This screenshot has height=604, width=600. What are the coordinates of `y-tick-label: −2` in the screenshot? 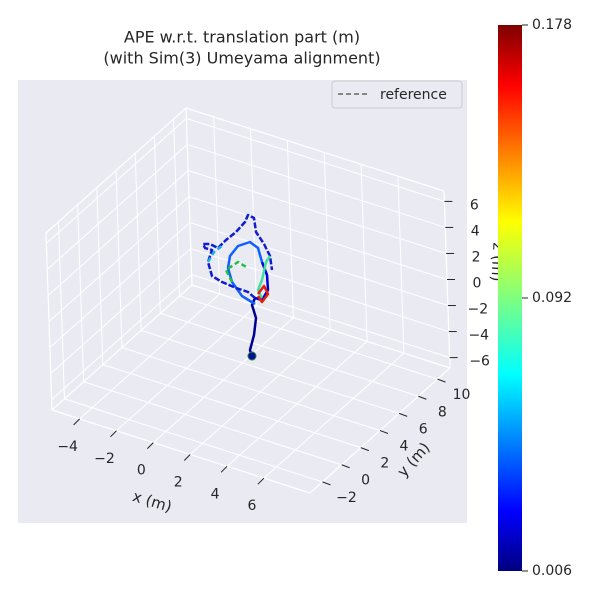 It's located at (346, 498).